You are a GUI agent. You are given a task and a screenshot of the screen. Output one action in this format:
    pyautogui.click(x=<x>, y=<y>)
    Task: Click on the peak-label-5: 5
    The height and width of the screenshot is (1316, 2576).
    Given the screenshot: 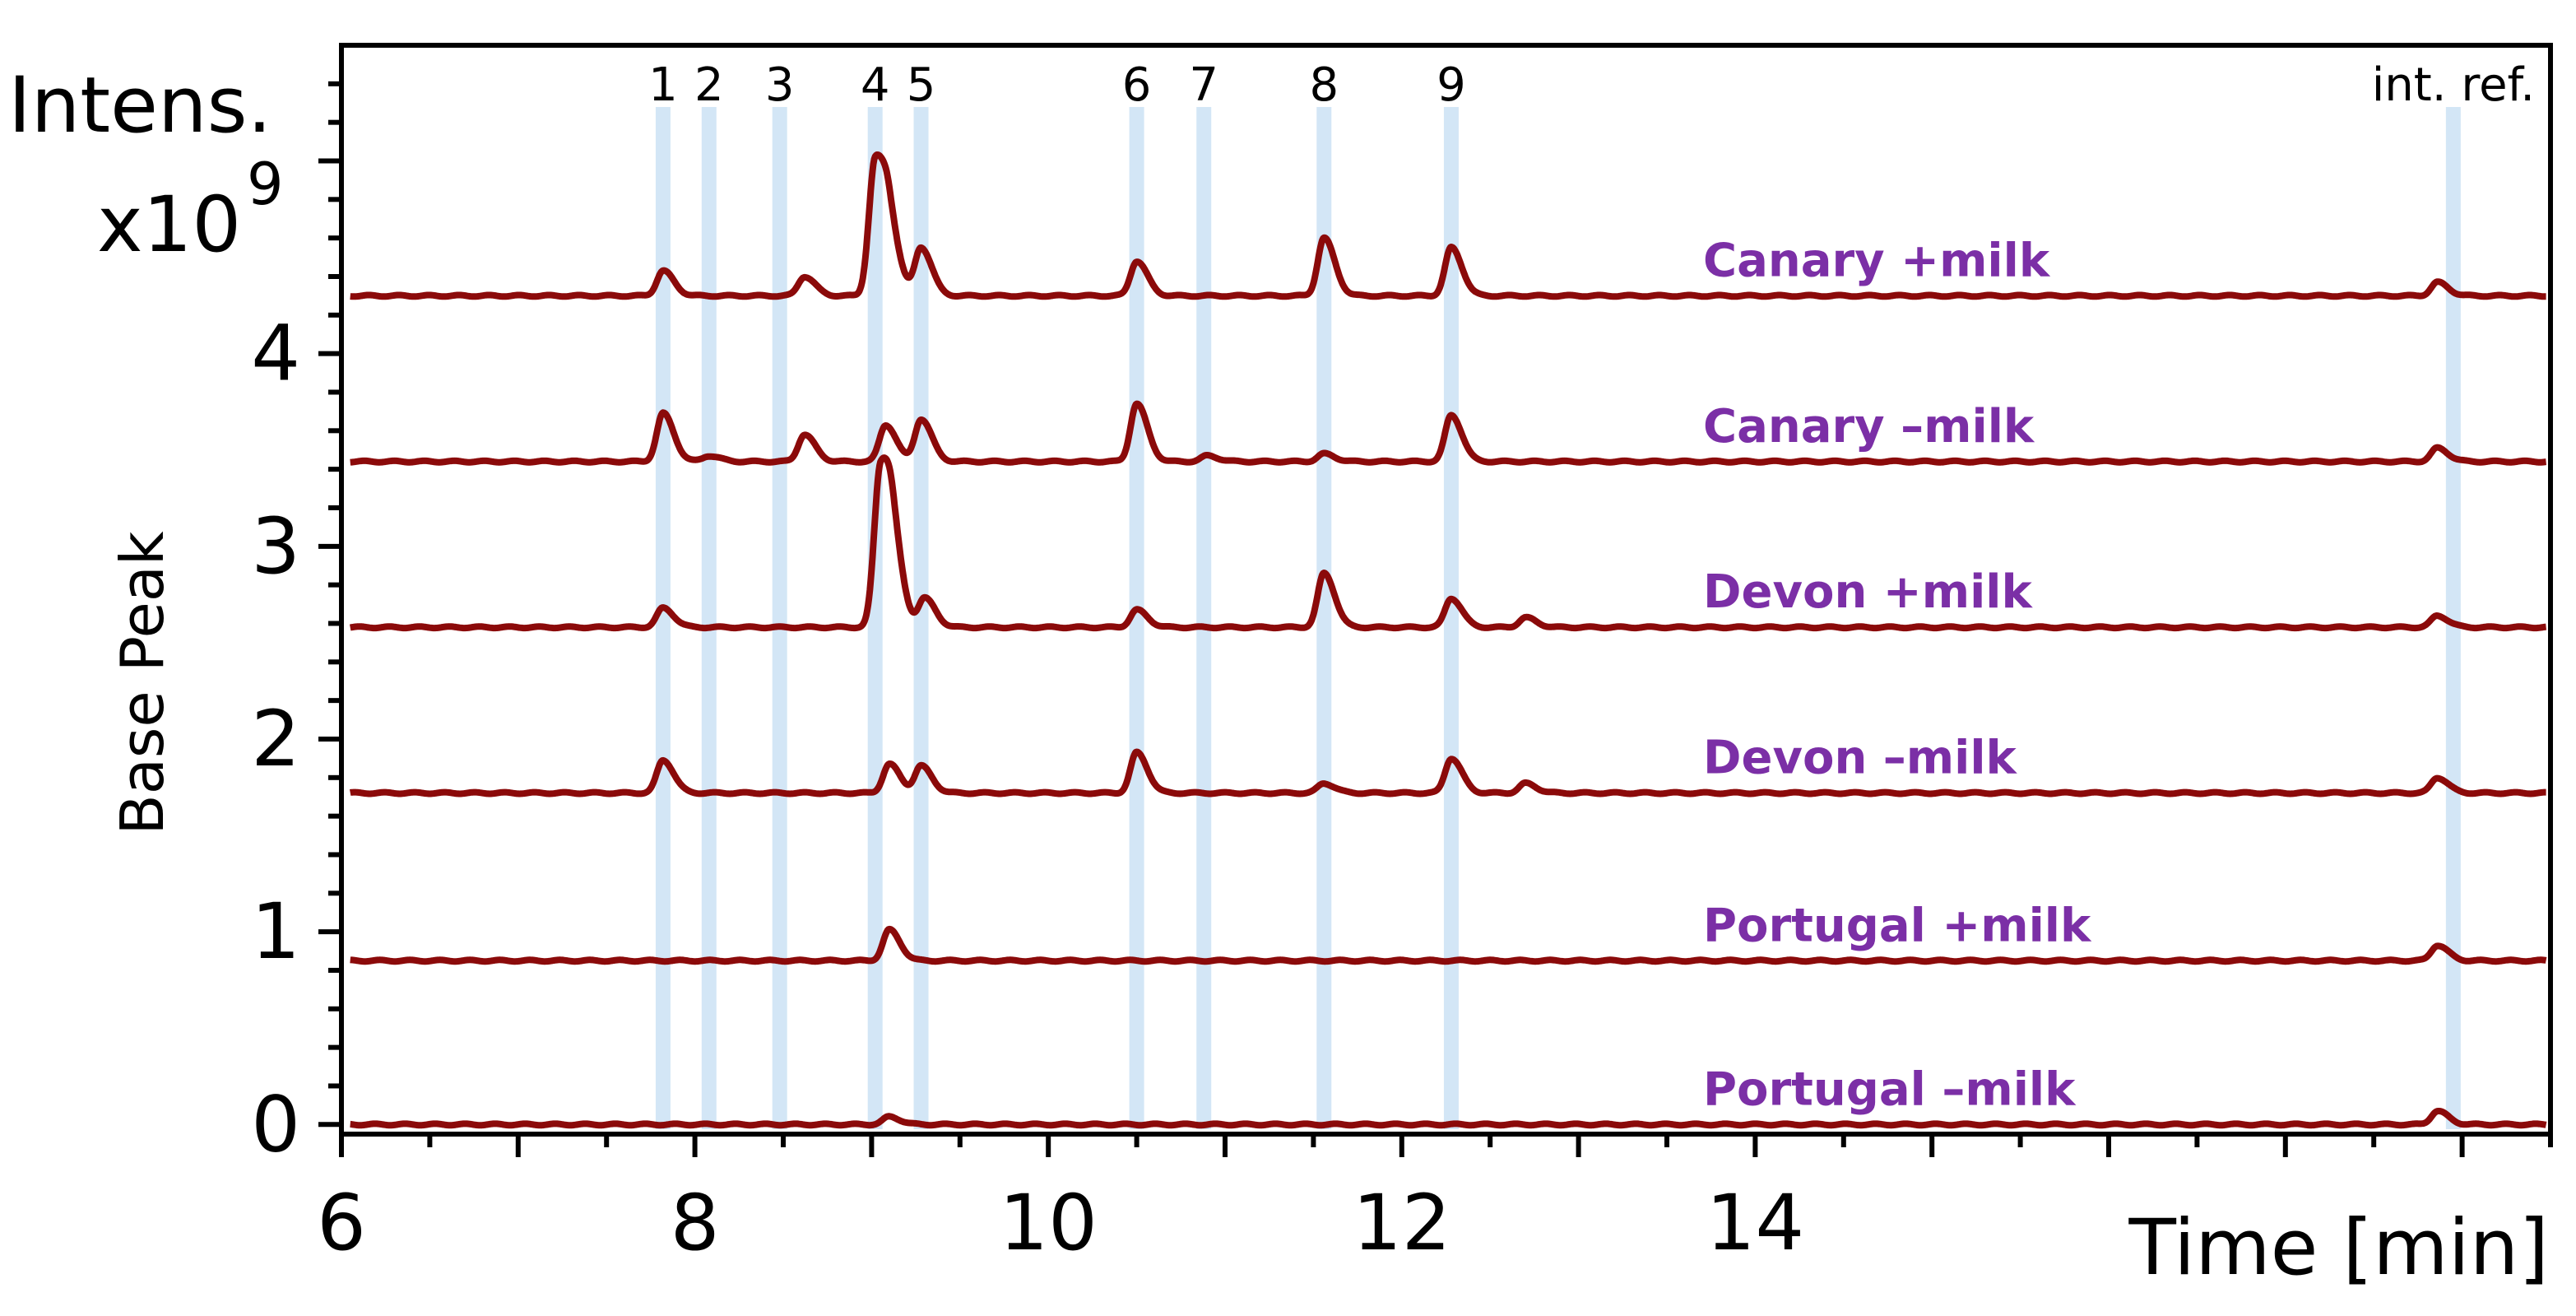 What is the action you would take?
    pyautogui.click(x=921, y=85)
    